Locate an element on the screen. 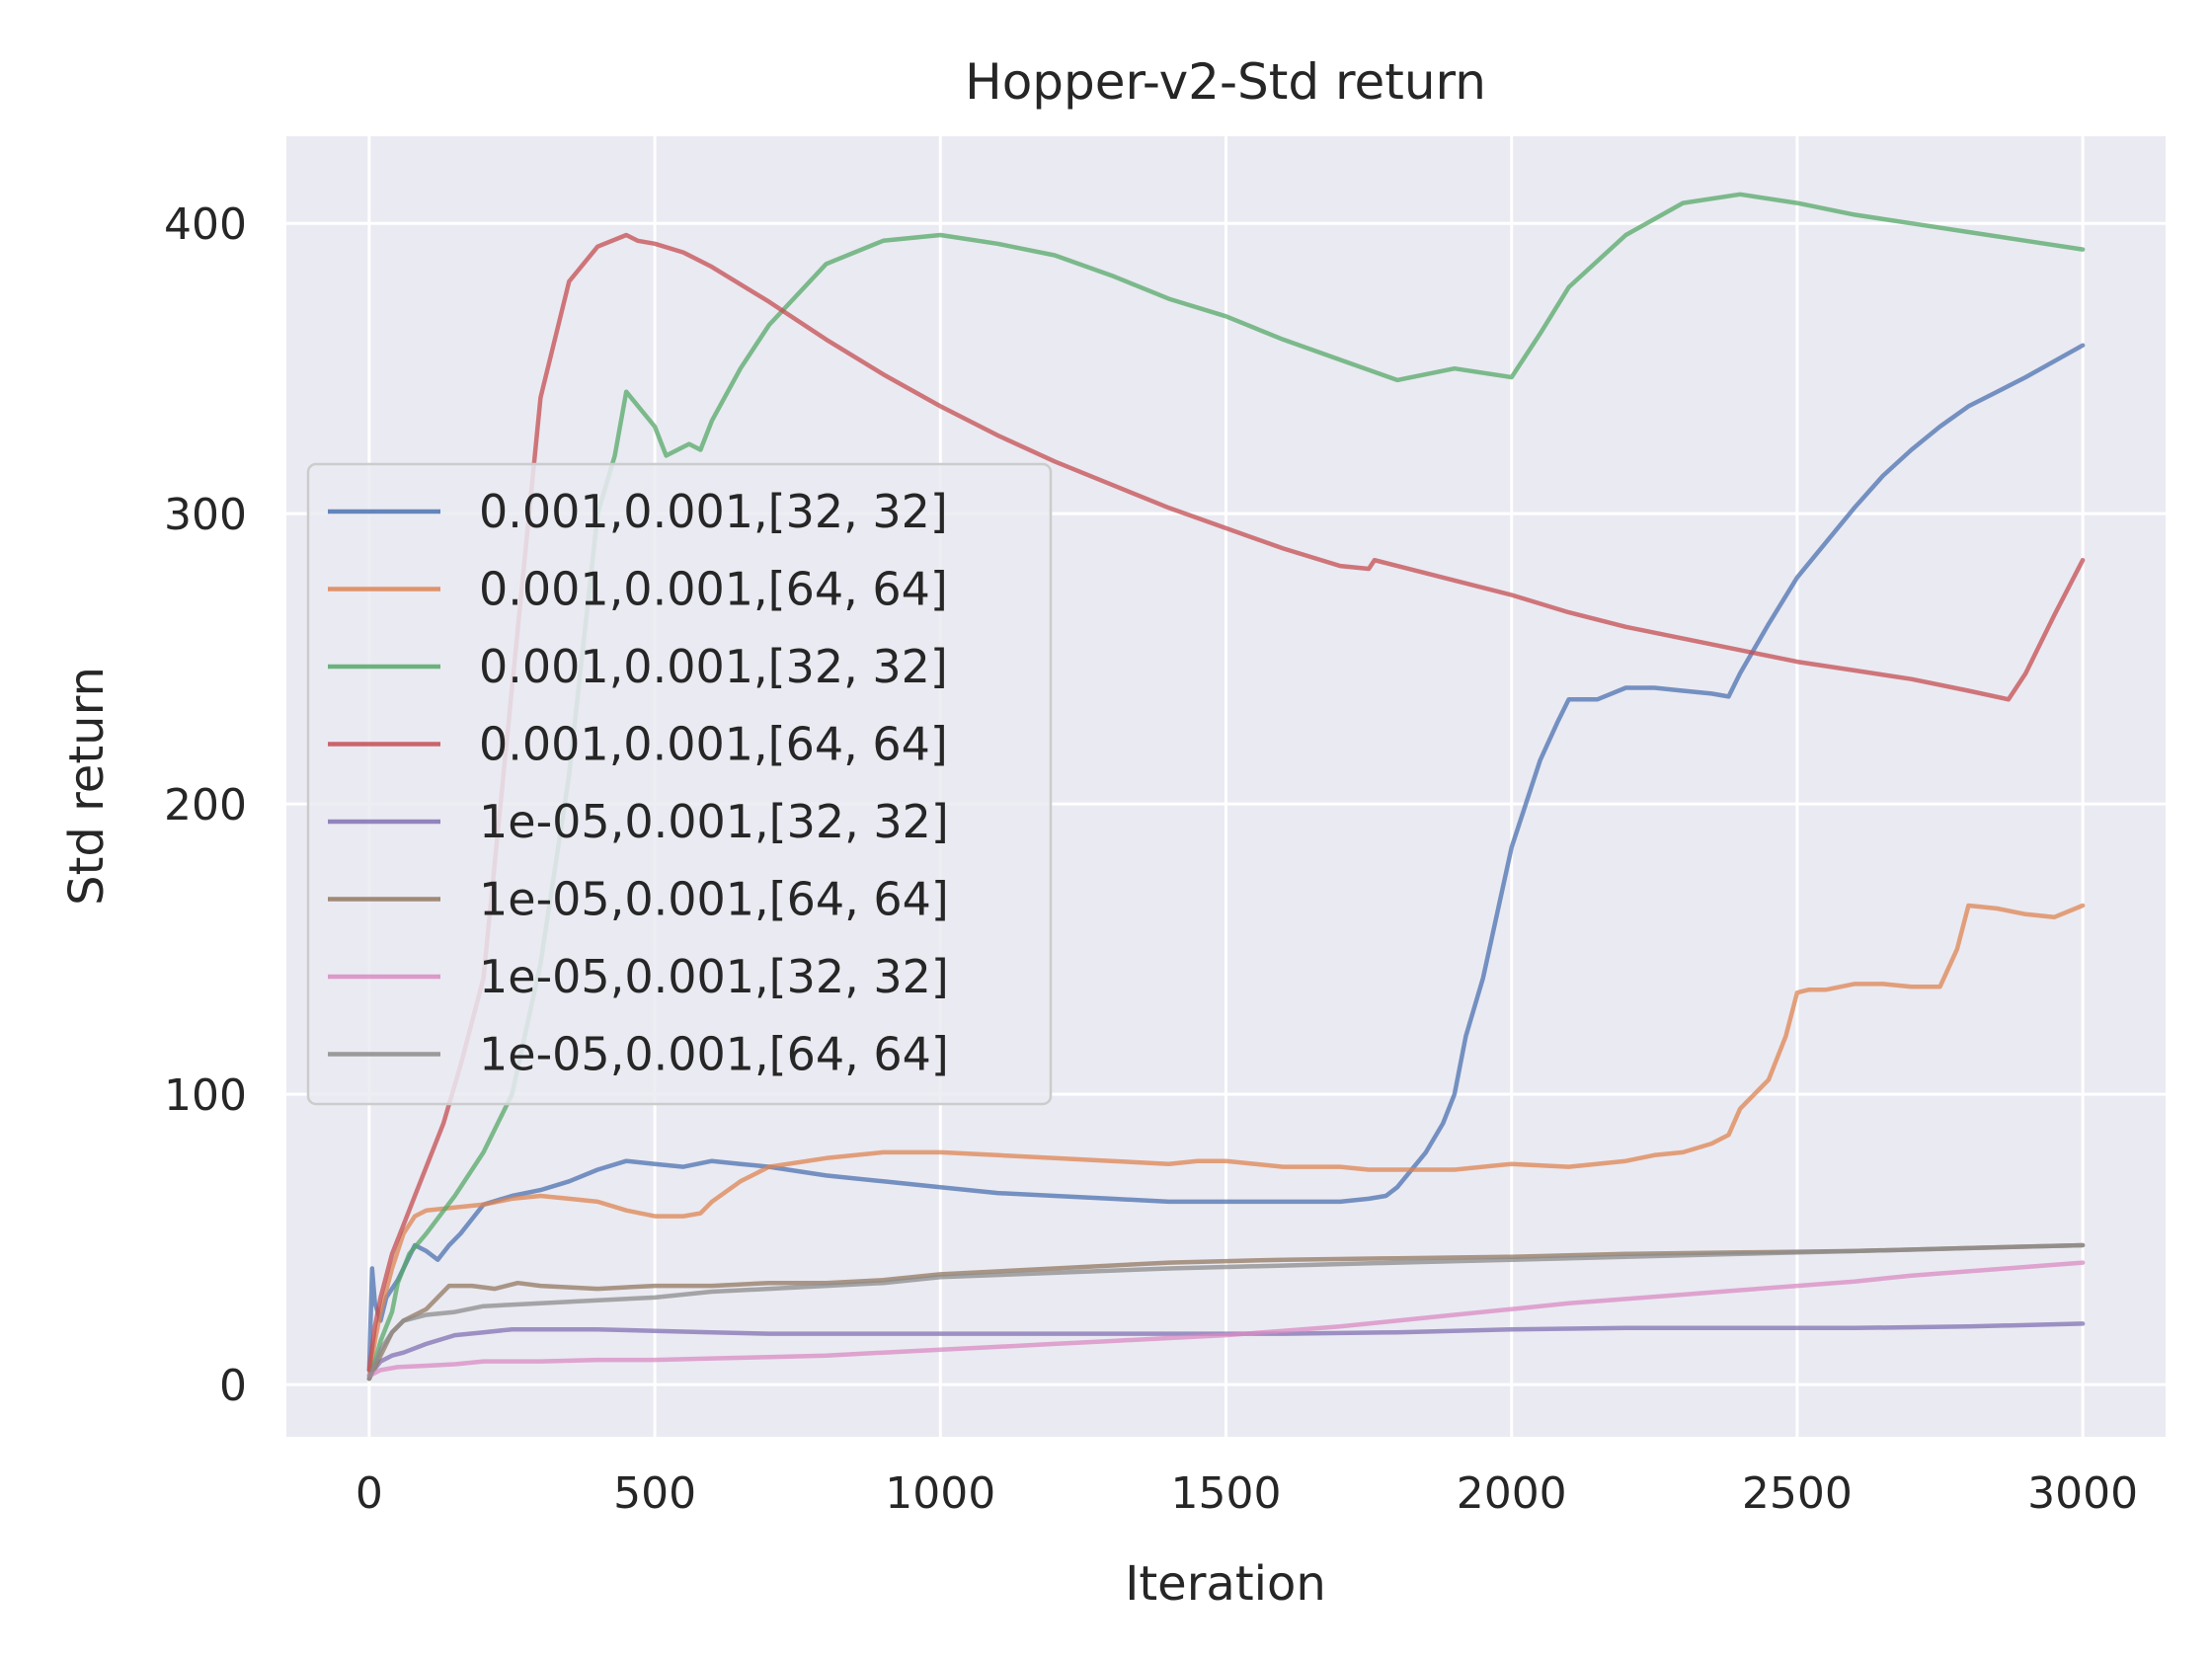 This screenshot has height=1659, width=2212. legend-box is located at coordinates (680, 784).